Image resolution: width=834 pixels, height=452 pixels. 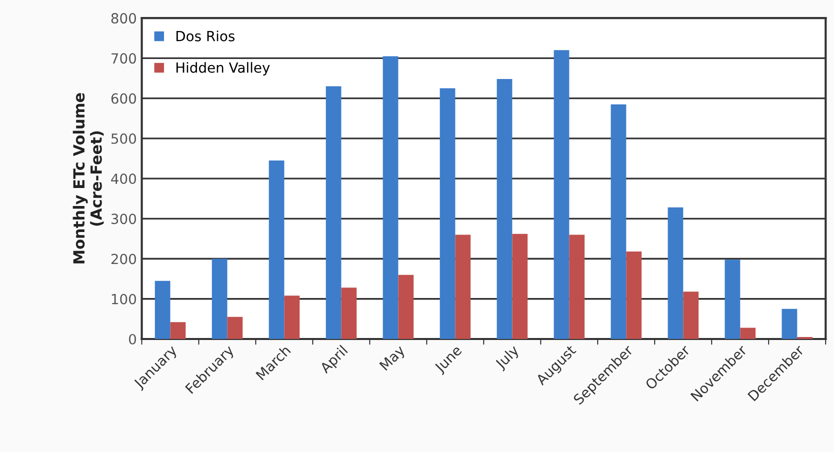 I want to click on y-tick-label: 800, so click(x=123, y=18).